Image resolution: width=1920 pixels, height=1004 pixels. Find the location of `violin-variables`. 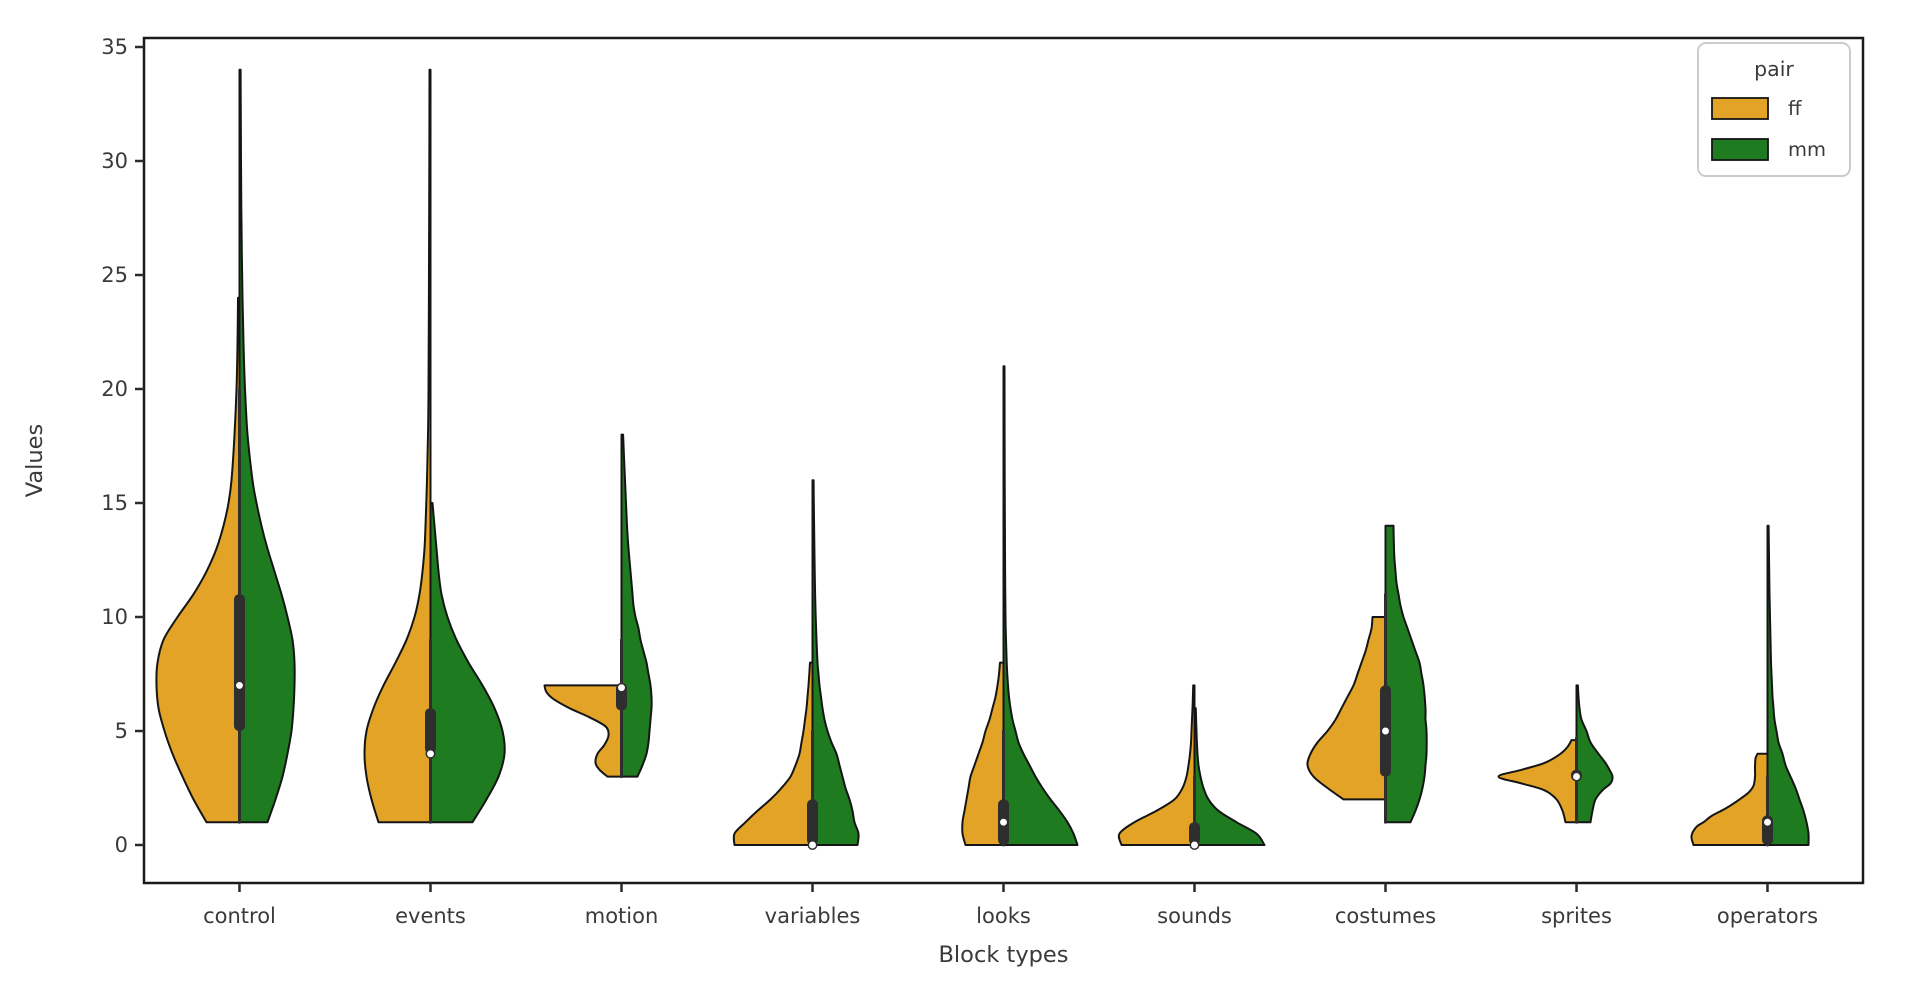

violin-variables is located at coordinates (796, 664).